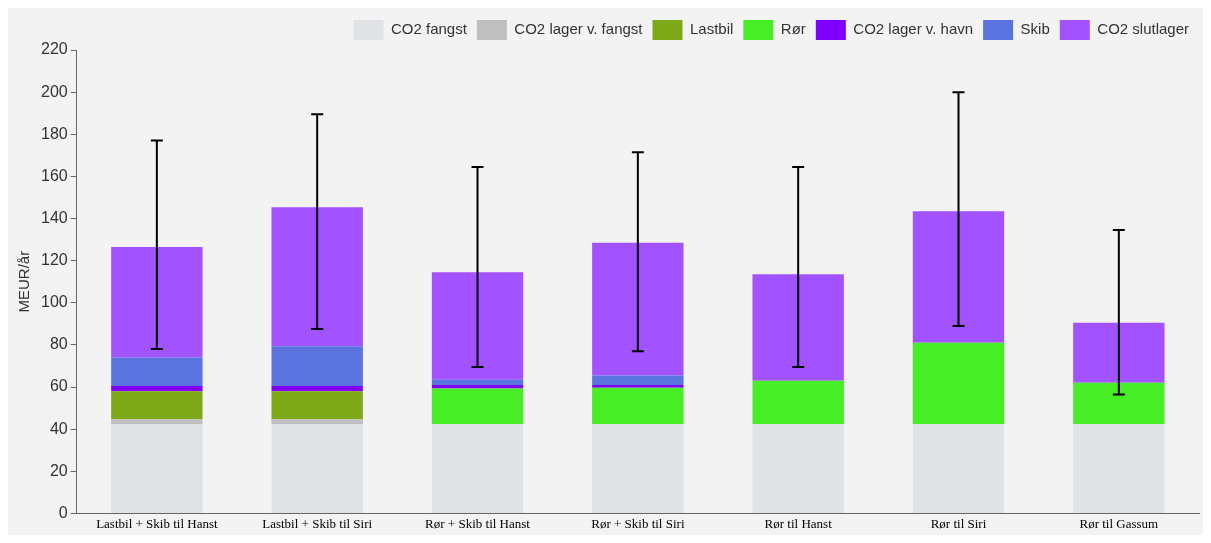 Image resolution: width=1211 pixels, height=543 pixels. Describe the element at coordinates (913, 29) in the screenshot. I see `legend-label: CO2 lager v. havn` at that location.